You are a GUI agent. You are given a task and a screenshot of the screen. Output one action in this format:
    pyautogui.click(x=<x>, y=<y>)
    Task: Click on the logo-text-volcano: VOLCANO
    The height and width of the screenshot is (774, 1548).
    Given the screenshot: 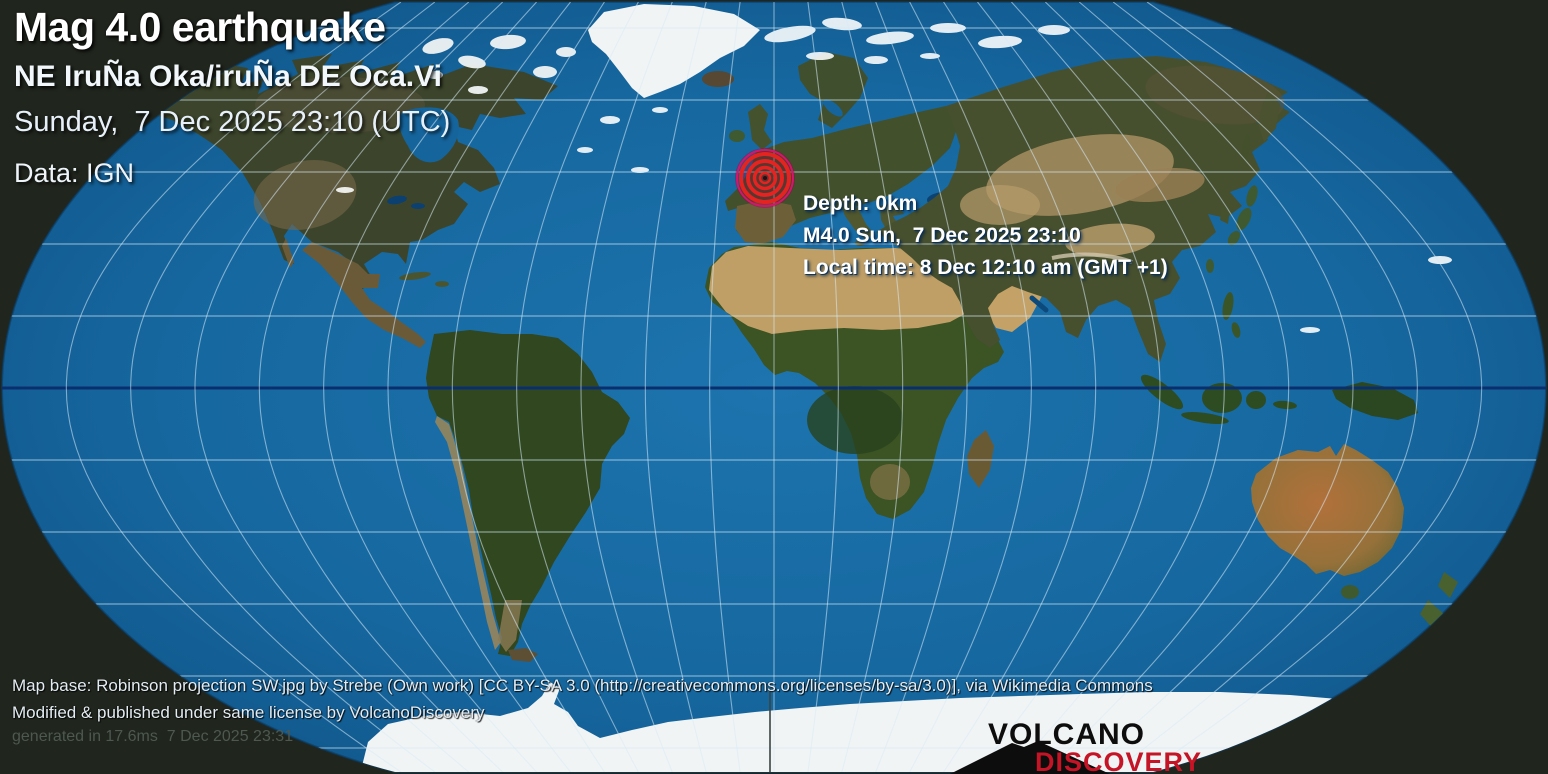 What is the action you would take?
    pyautogui.click(x=1066, y=734)
    